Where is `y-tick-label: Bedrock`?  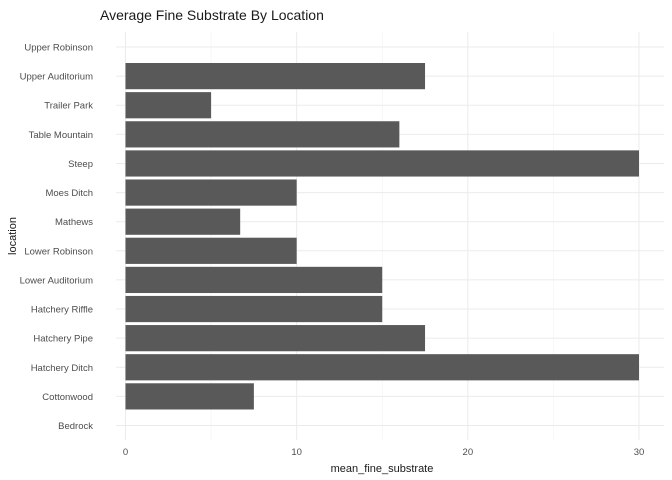 y-tick-label: Bedrock is located at coordinates (75, 426).